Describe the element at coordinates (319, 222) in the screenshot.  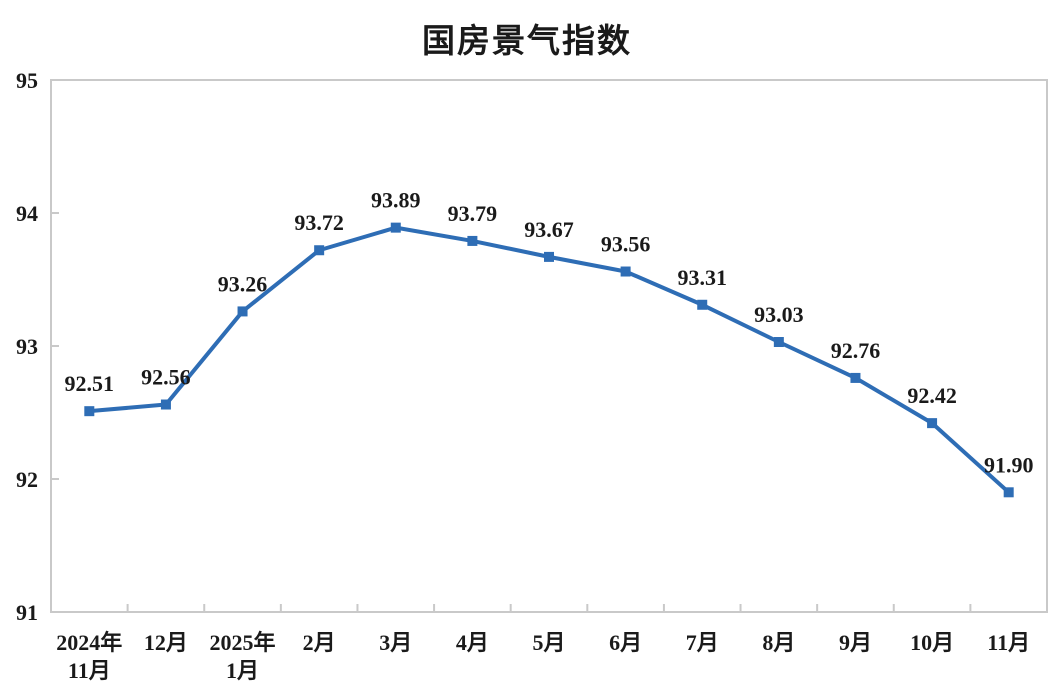
I see `data-point-label: 93.72` at that location.